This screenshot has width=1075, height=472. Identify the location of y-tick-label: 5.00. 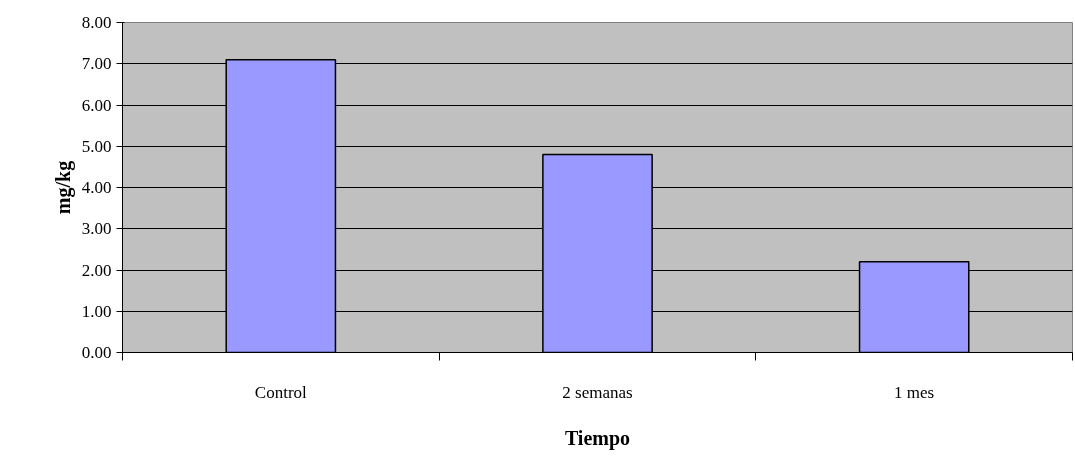
(96, 146).